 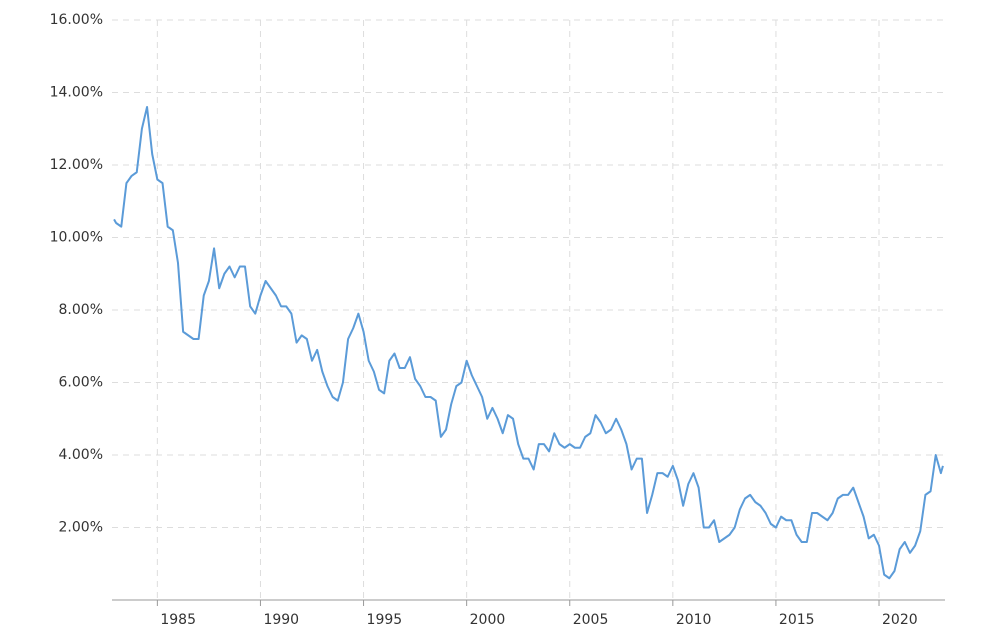 I want to click on y-tick-label: 2.00%, so click(x=81, y=528).